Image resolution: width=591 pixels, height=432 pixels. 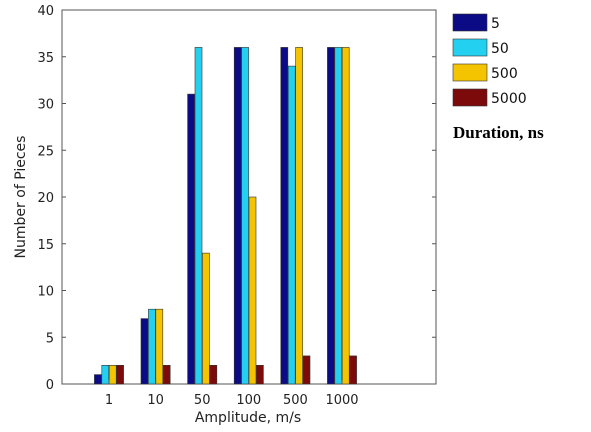 What do you see at coordinates (202, 400) in the screenshot?
I see `x-tick-label: 50` at bounding box center [202, 400].